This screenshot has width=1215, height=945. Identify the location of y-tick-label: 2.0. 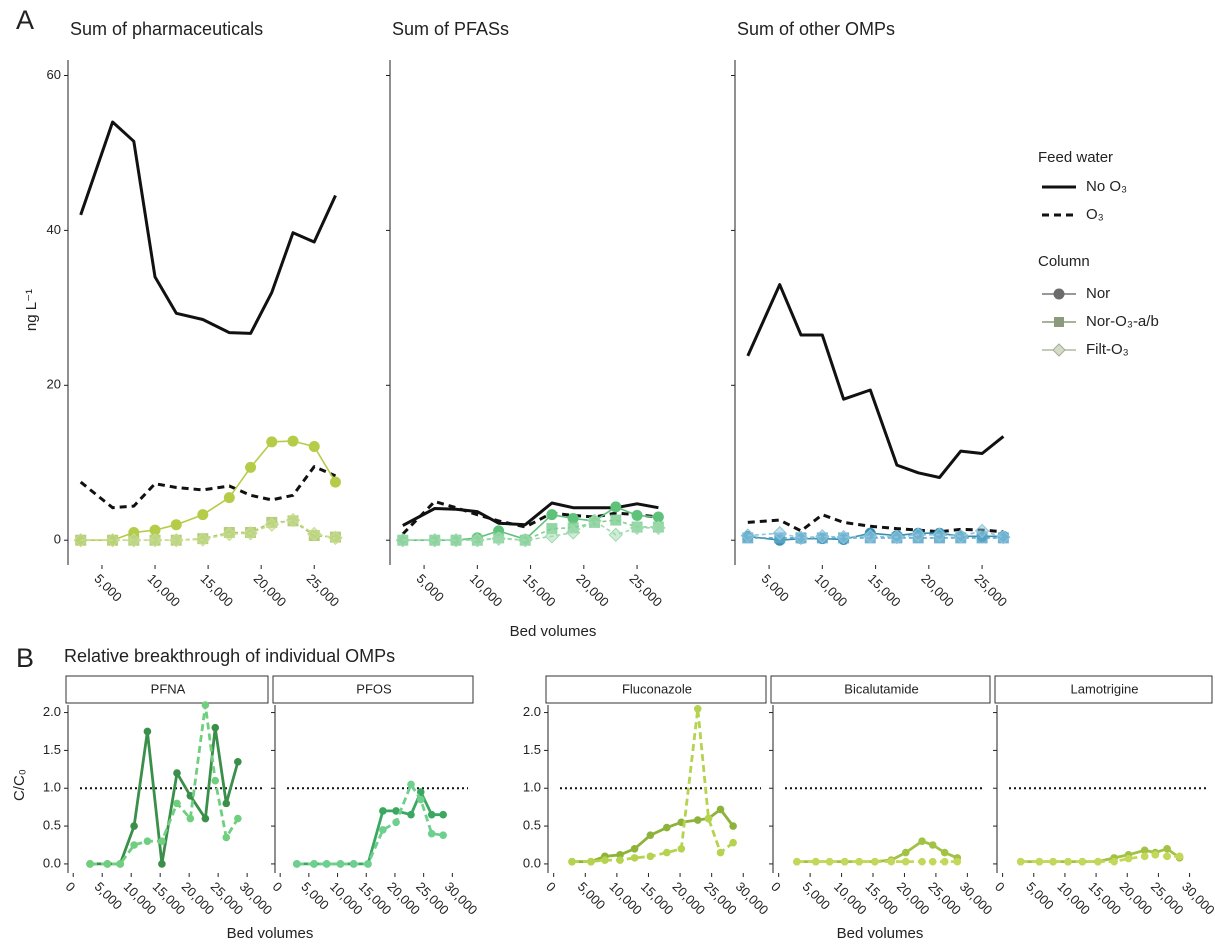
(52, 711).